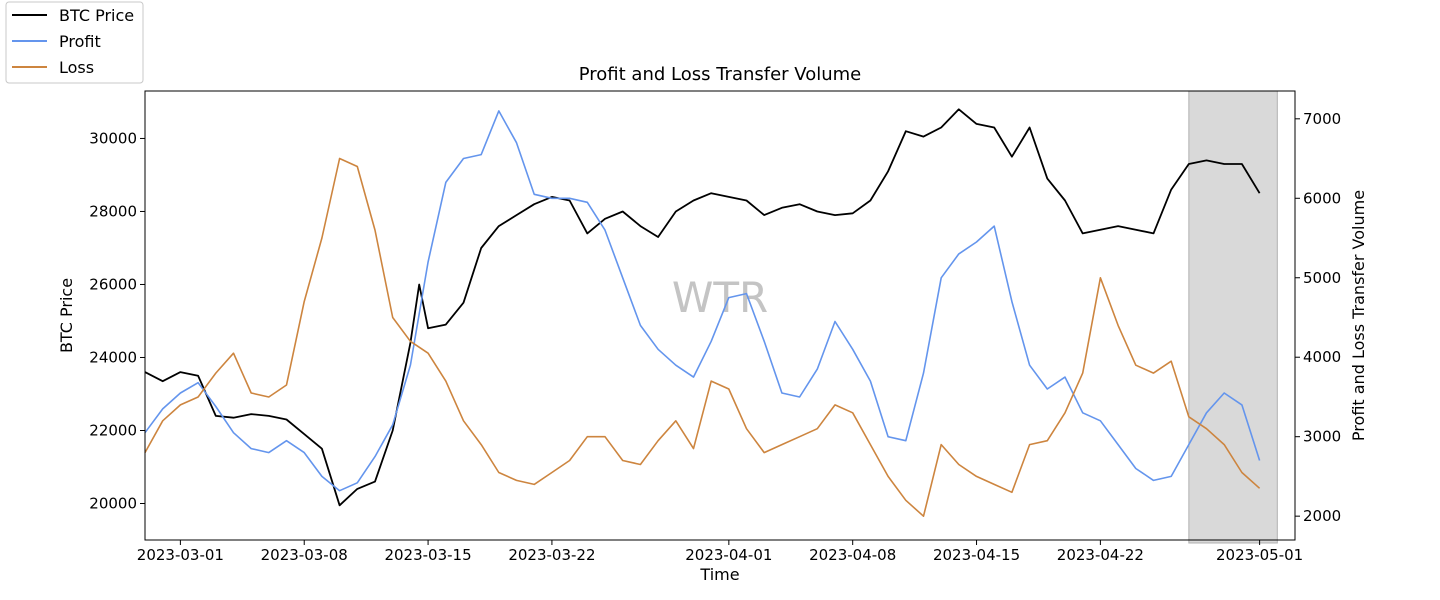 This screenshot has width=1440, height=600. I want to click on right-y-tick-label: 7000, so click(1322, 119).